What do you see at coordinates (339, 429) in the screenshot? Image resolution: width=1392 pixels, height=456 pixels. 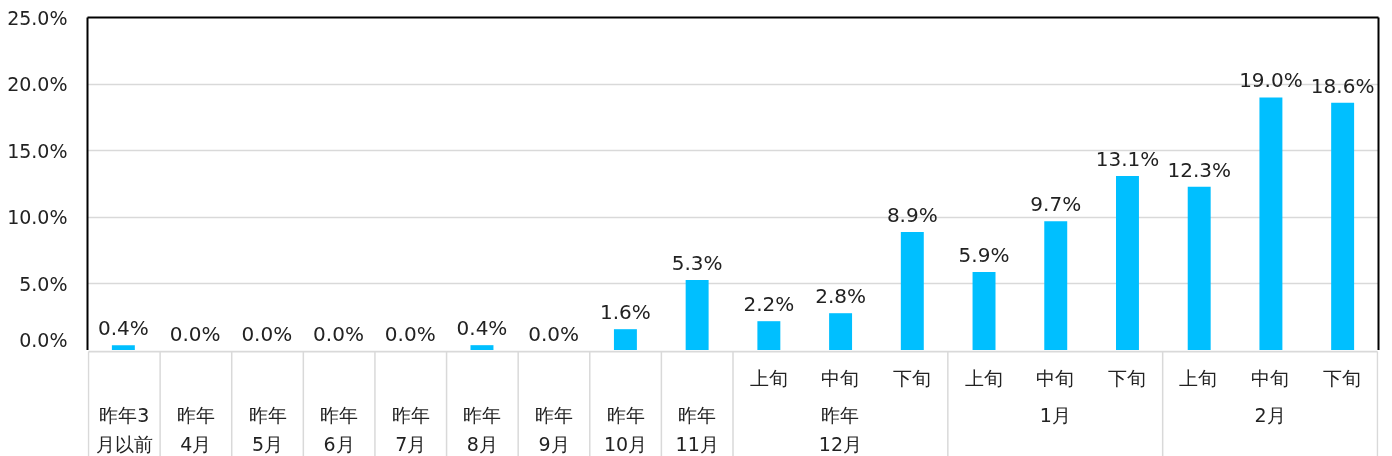 I see `x-tick-label: 昨年 6月` at bounding box center [339, 429].